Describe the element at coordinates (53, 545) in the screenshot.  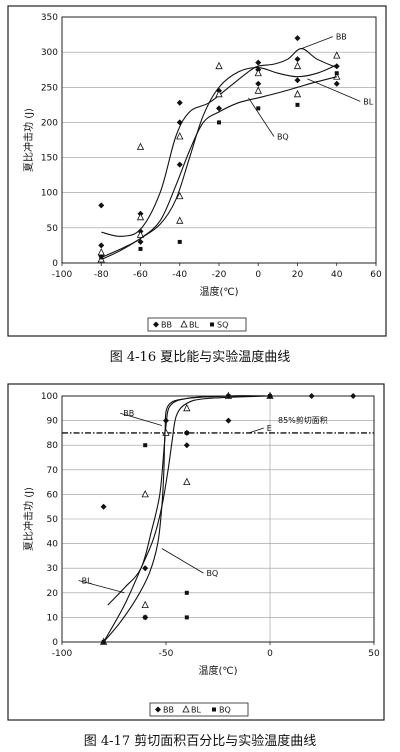
I see `chart-2-y-tick-label: 40` at that location.